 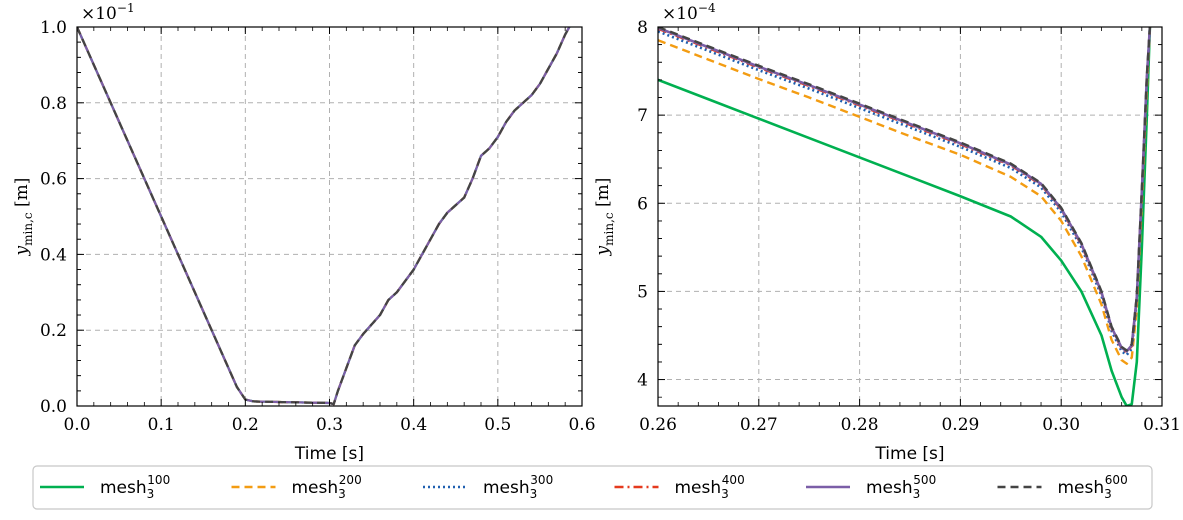 I want to click on x-tick-label: 0.30, so click(x=1061, y=425).